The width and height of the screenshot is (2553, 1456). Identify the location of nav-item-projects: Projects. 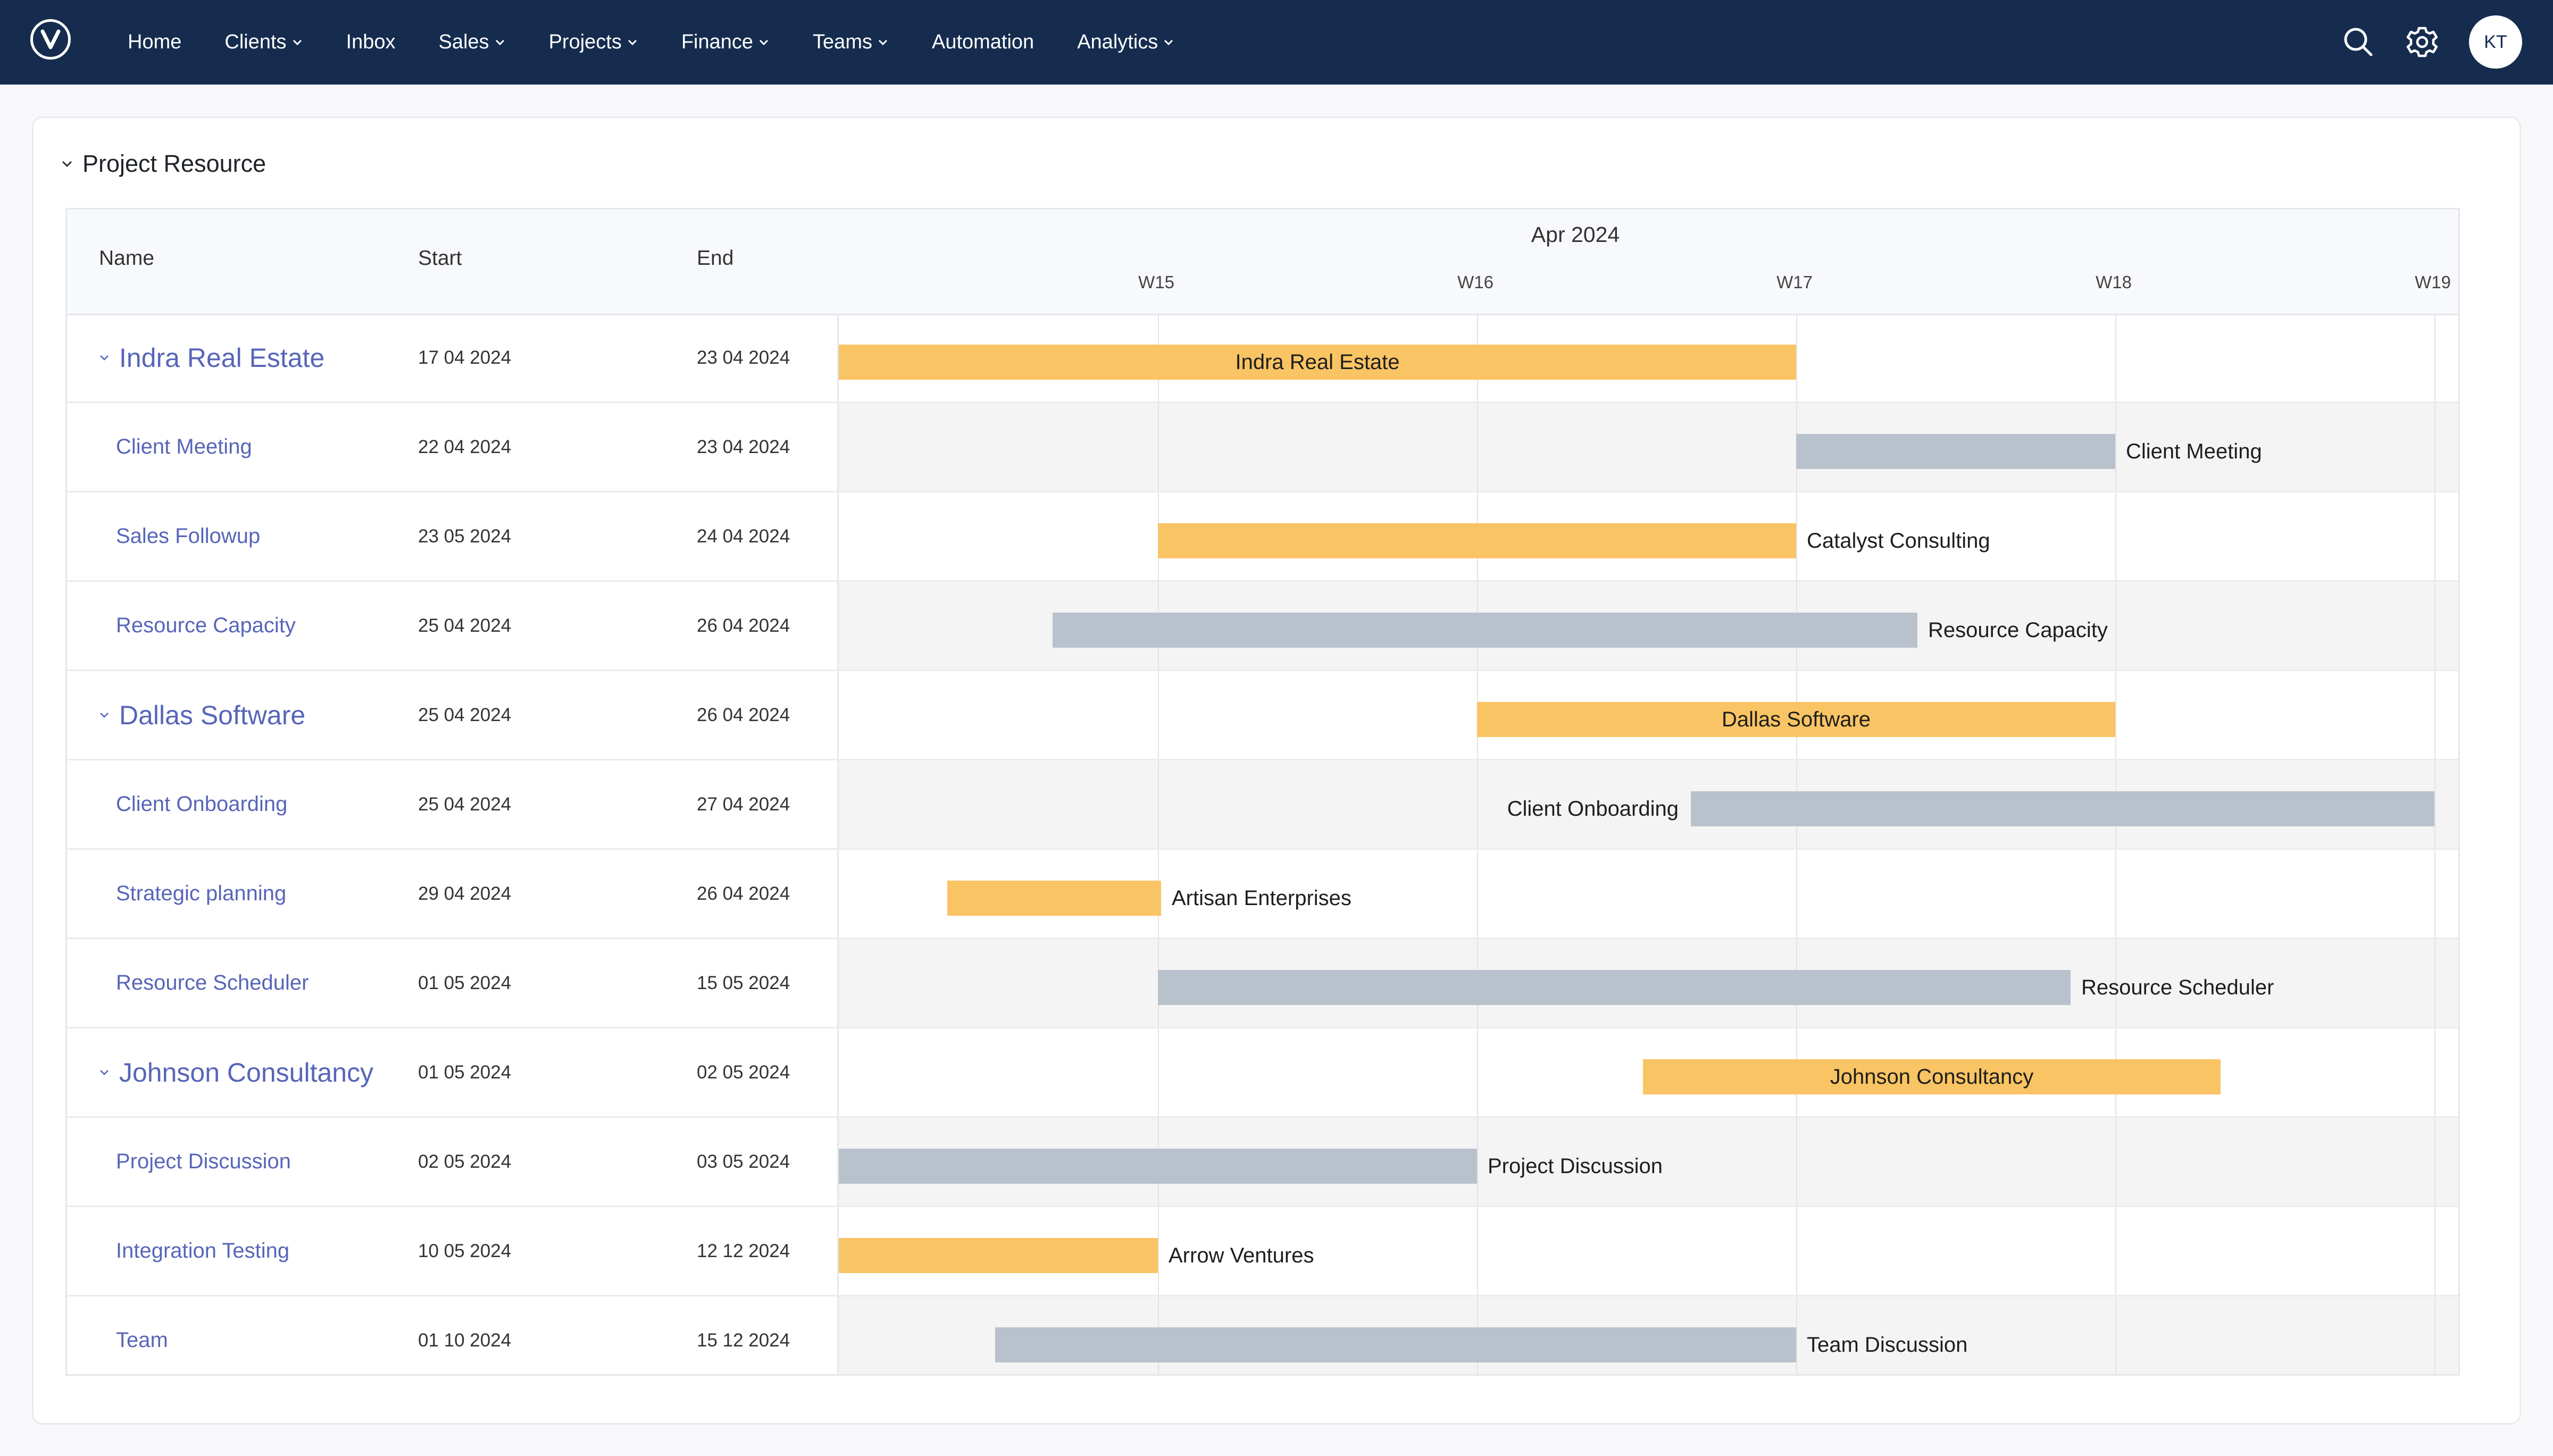
(593, 42).